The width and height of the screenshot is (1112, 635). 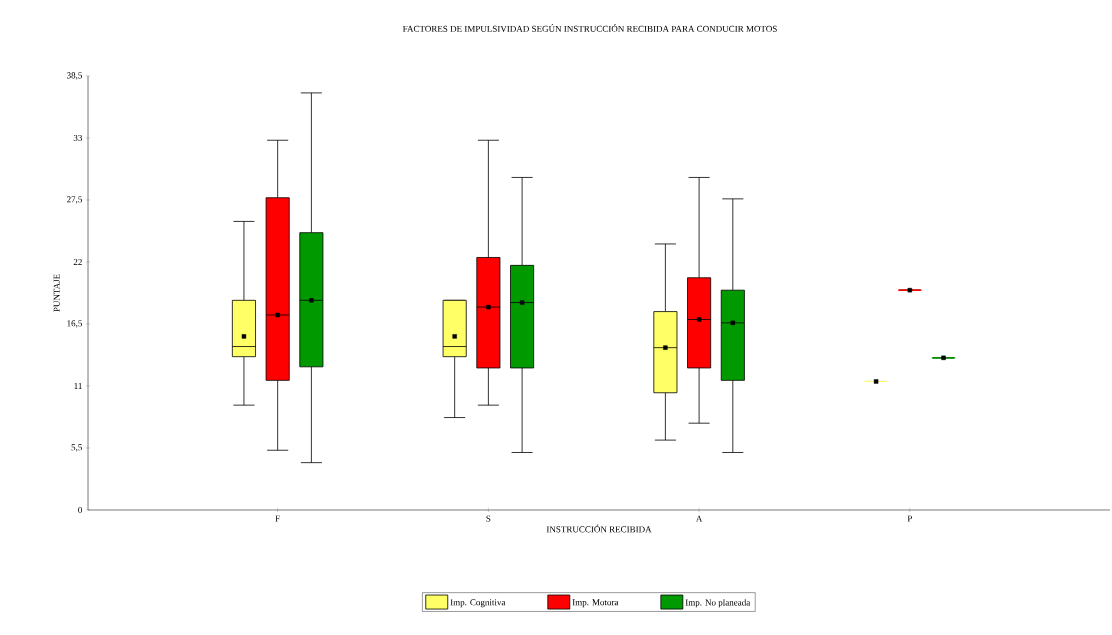 What do you see at coordinates (74, 76) in the screenshot?
I see `y-tick-label: 38,5` at bounding box center [74, 76].